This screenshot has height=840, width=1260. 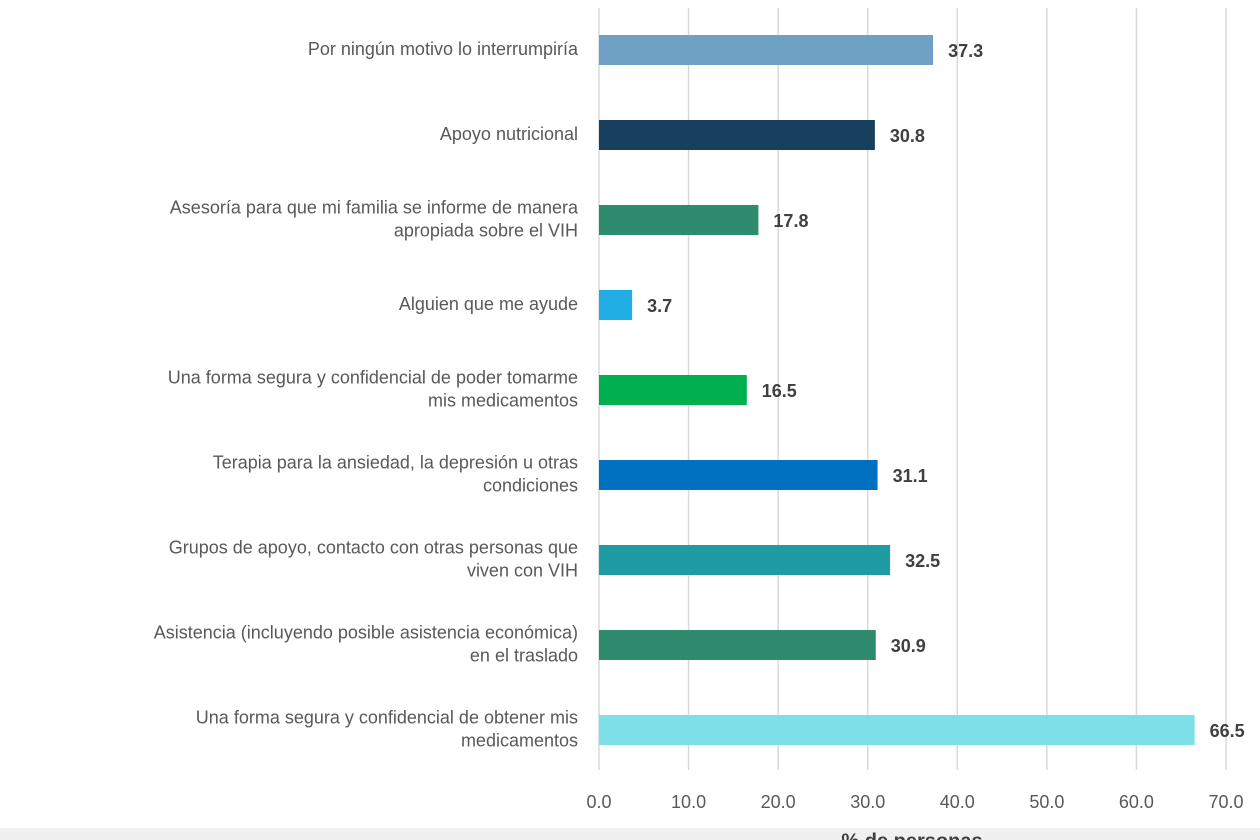 What do you see at coordinates (778, 802) in the screenshot?
I see `x-tick-label: 20.0` at bounding box center [778, 802].